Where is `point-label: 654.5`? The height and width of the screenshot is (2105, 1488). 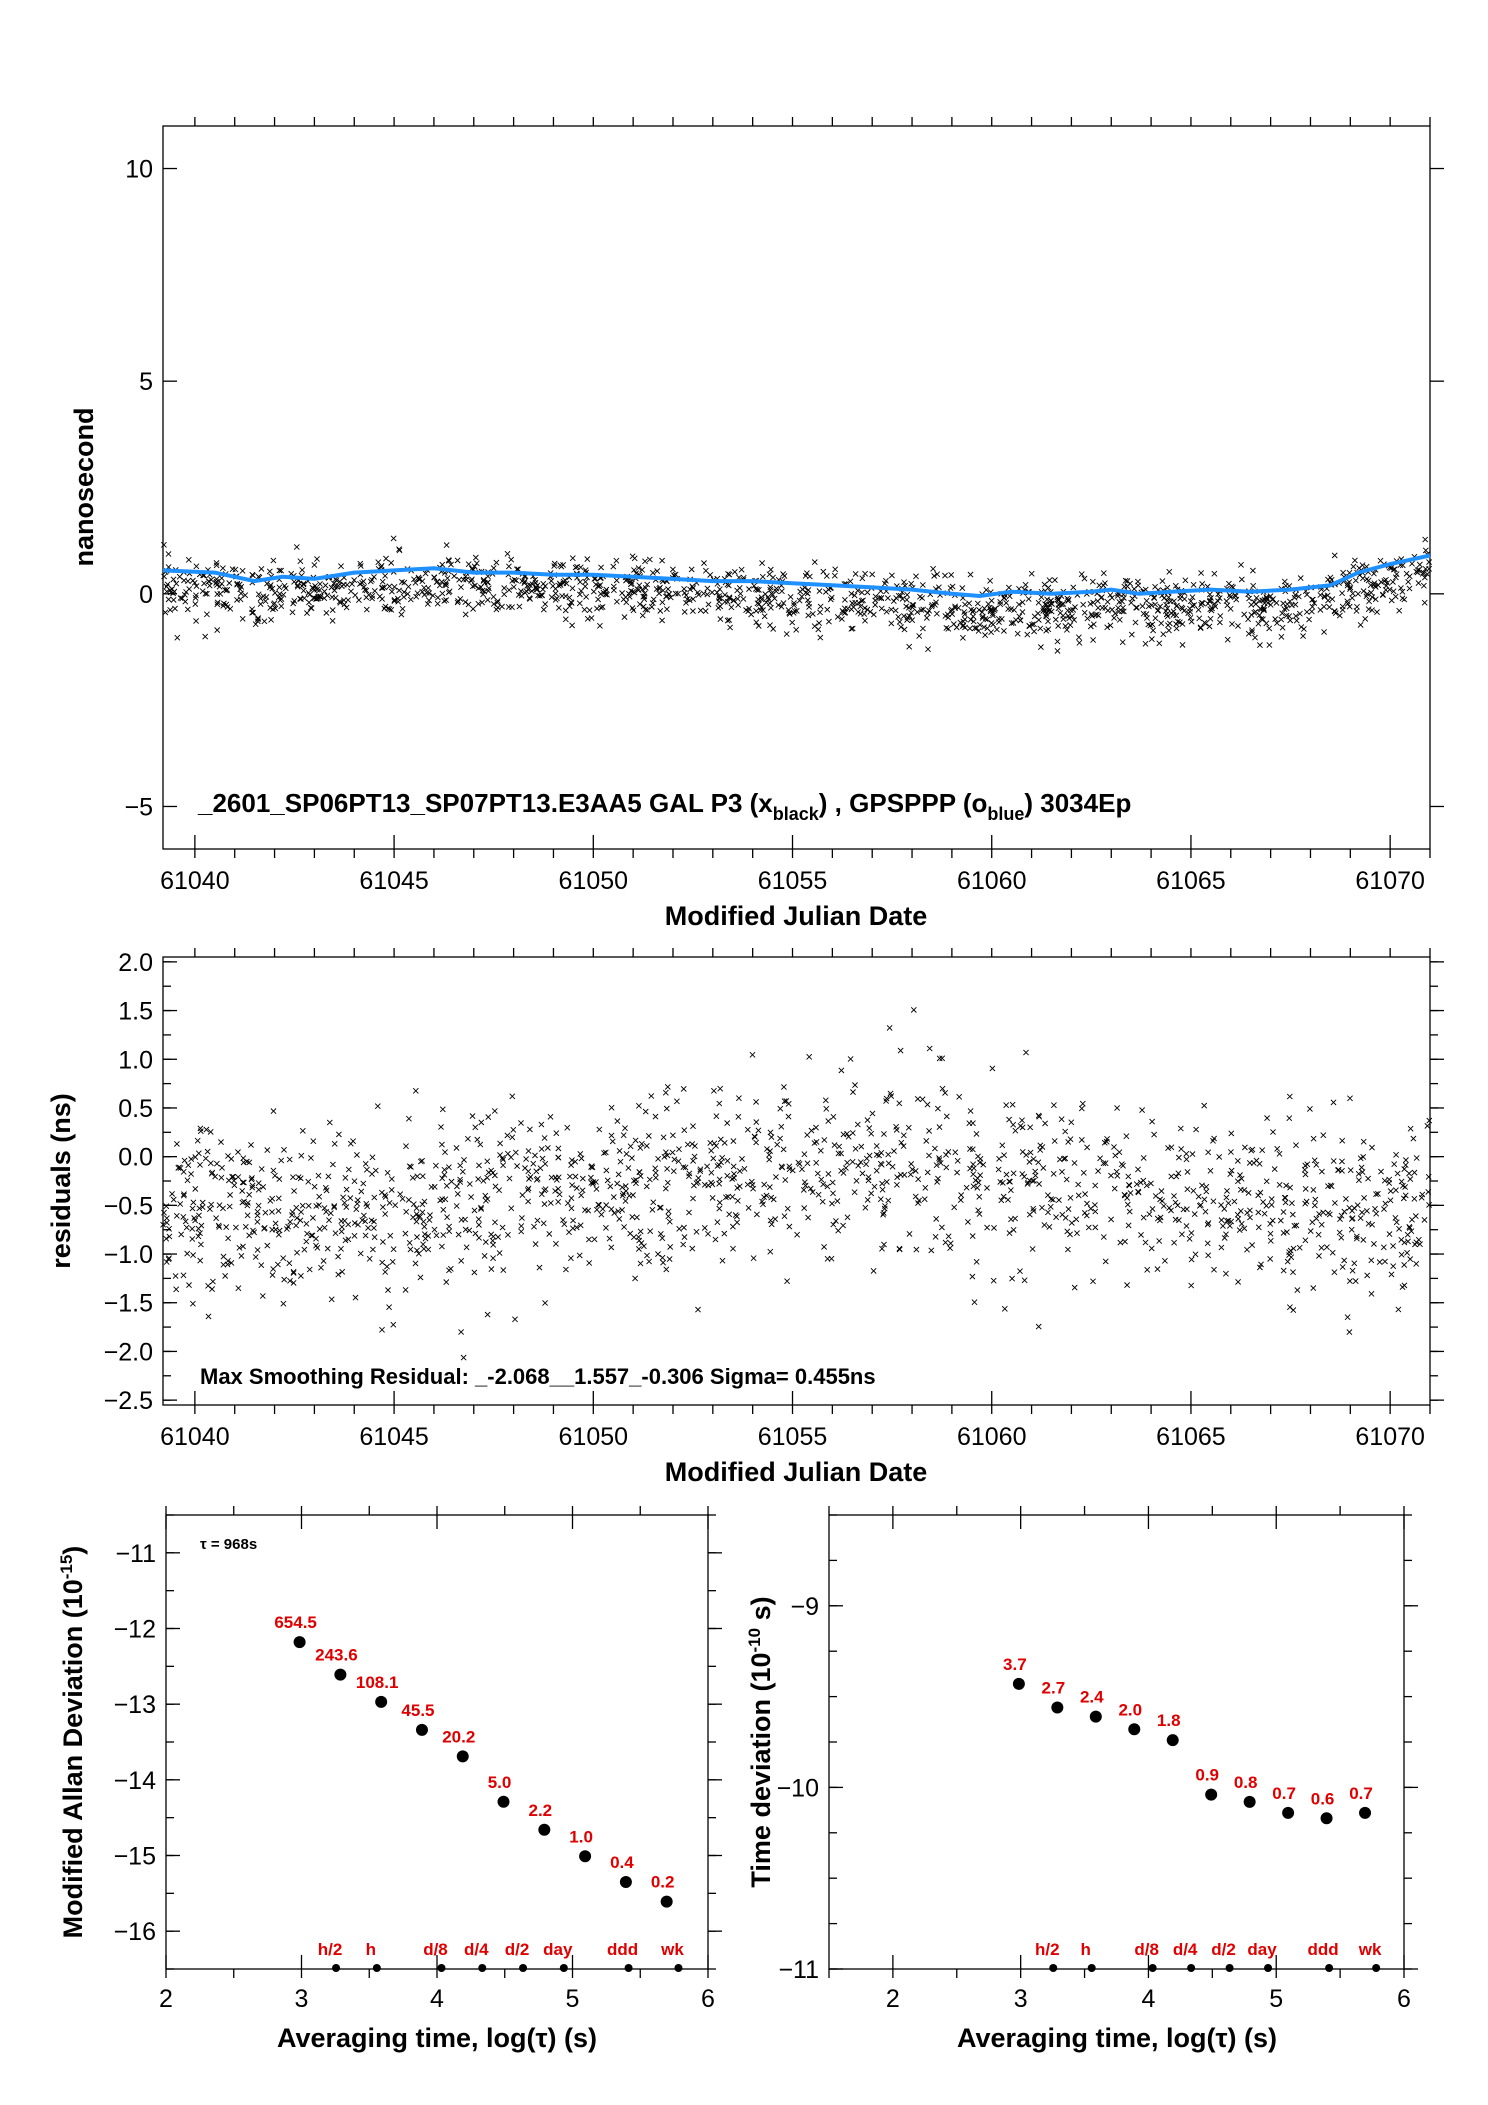
point-label: 654.5 is located at coordinates (295, 1622).